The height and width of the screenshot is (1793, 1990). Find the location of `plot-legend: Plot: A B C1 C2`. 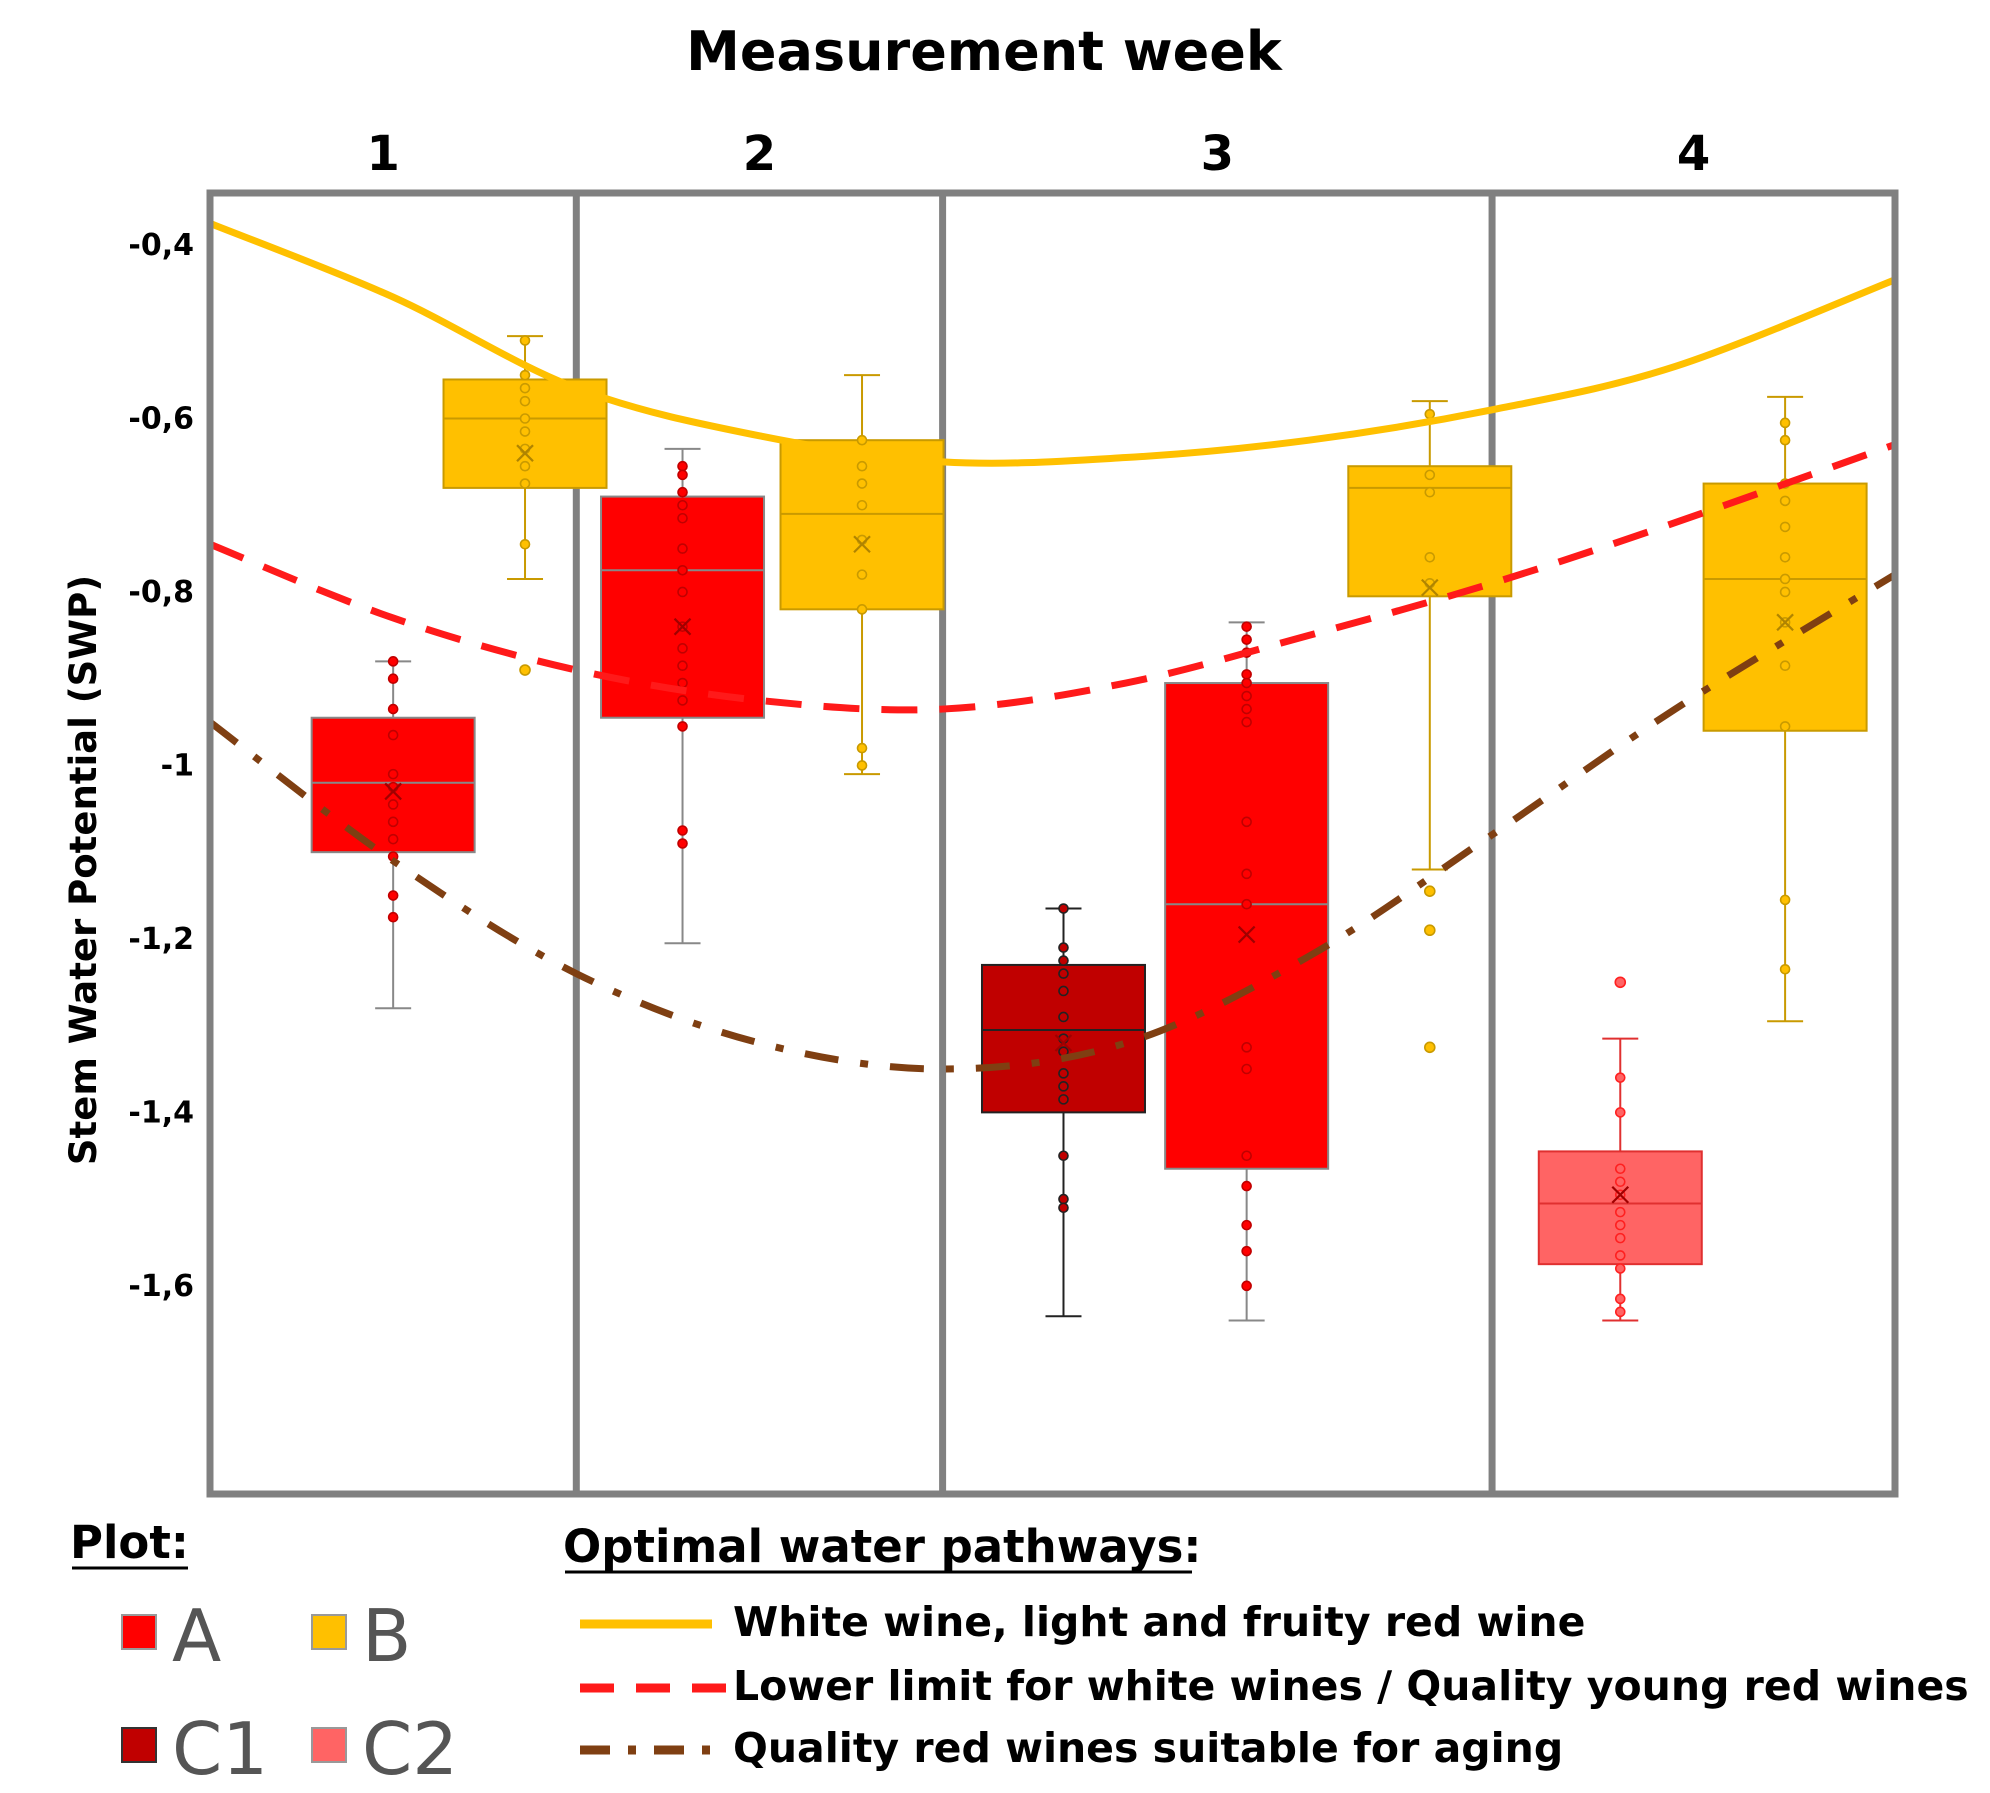

plot-legend: Plot: A B C1 C2 is located at coordinates (264, 1653).